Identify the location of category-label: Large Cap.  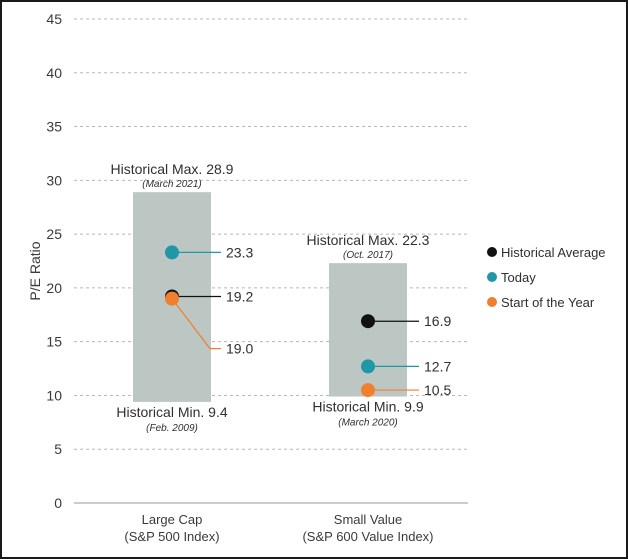
(172, 519).